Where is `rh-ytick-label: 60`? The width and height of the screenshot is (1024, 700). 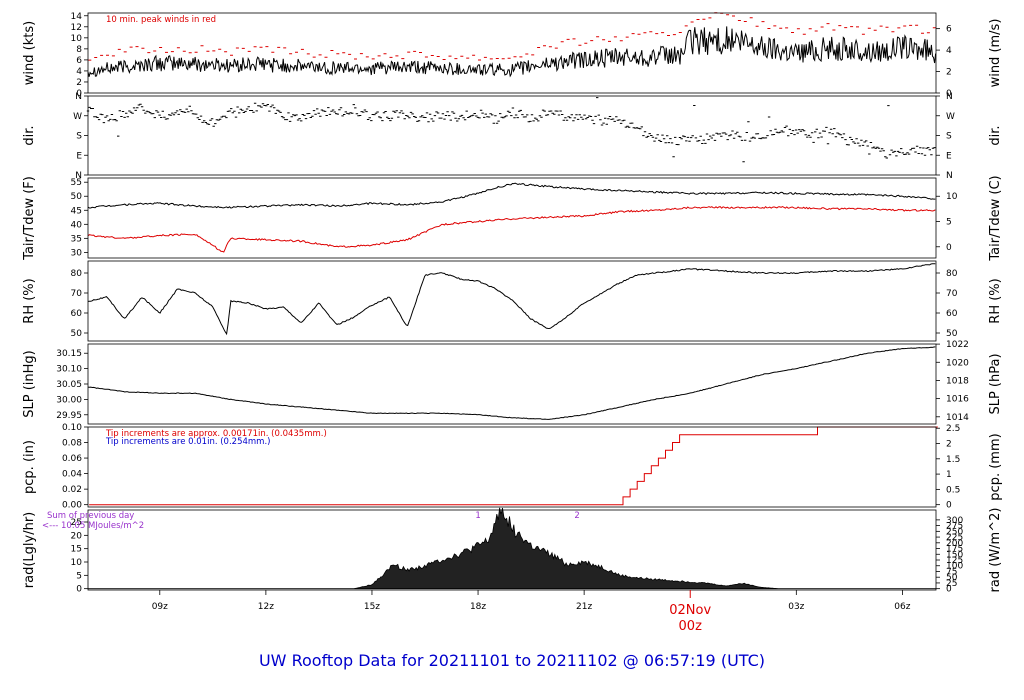
rh-ytick-label: 60 is located at coordinates (77, 314).